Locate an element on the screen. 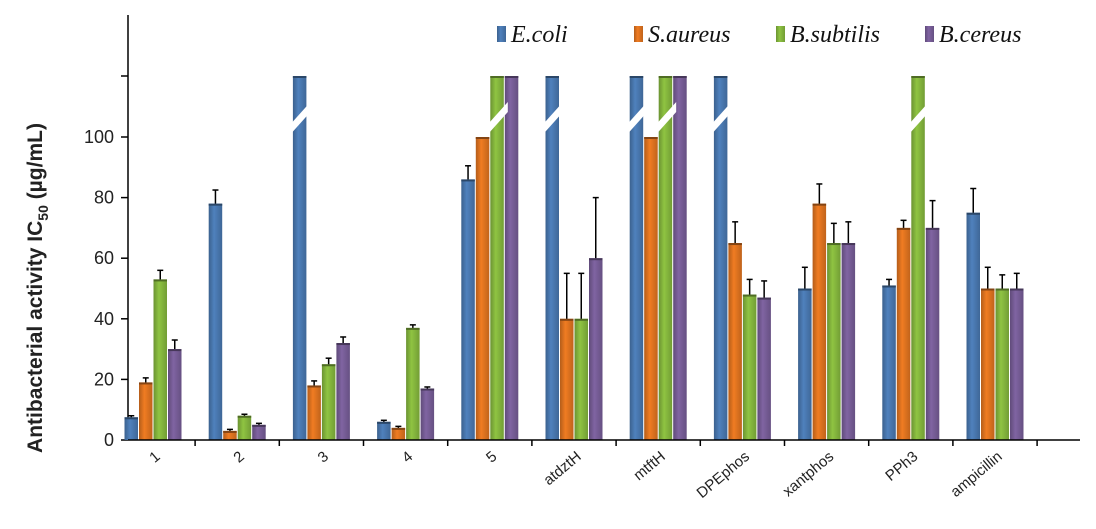 The width and height of the screenshot is (1096, 529). x-tick-label: 5 is located at coordinates (491, 457).